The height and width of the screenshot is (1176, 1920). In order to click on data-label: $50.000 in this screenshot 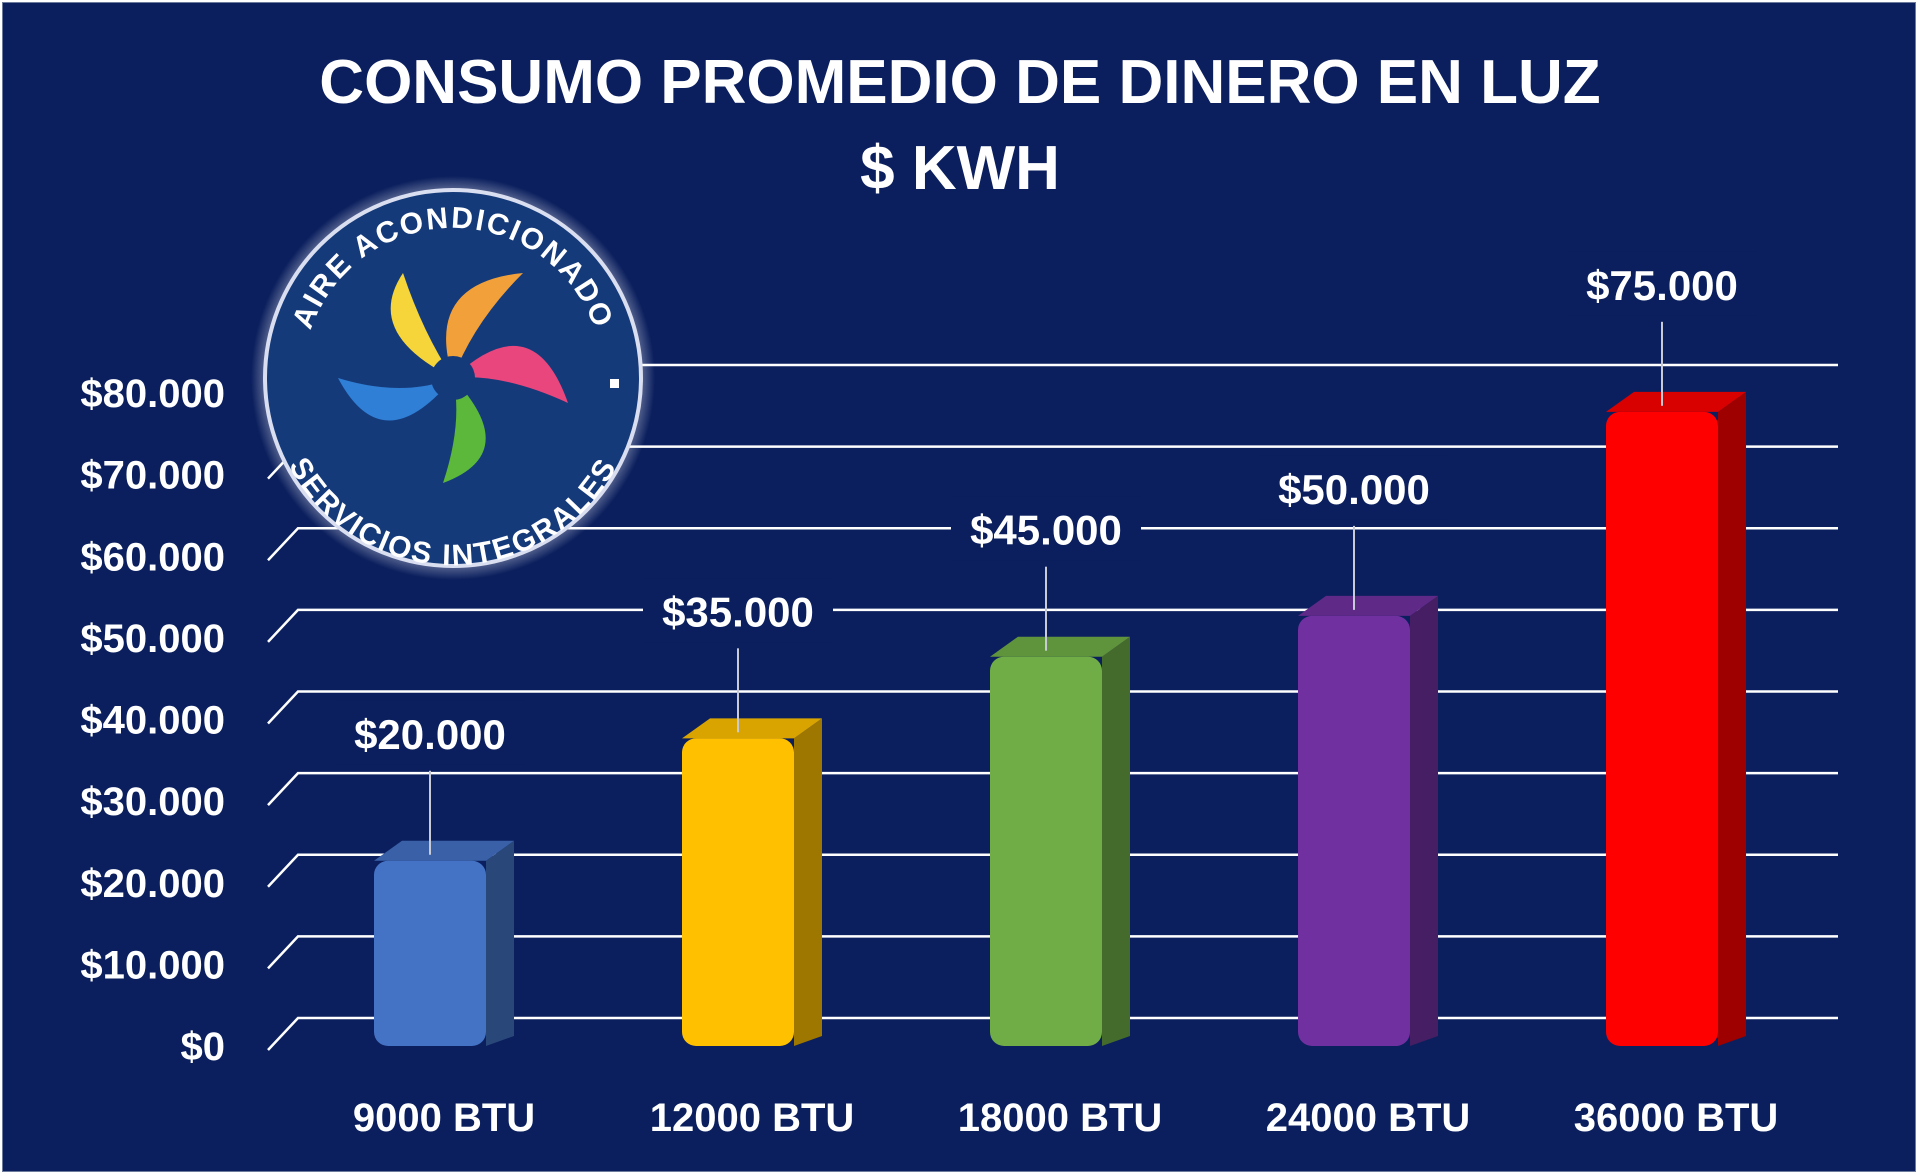, I will do `click(1354, 532)`.